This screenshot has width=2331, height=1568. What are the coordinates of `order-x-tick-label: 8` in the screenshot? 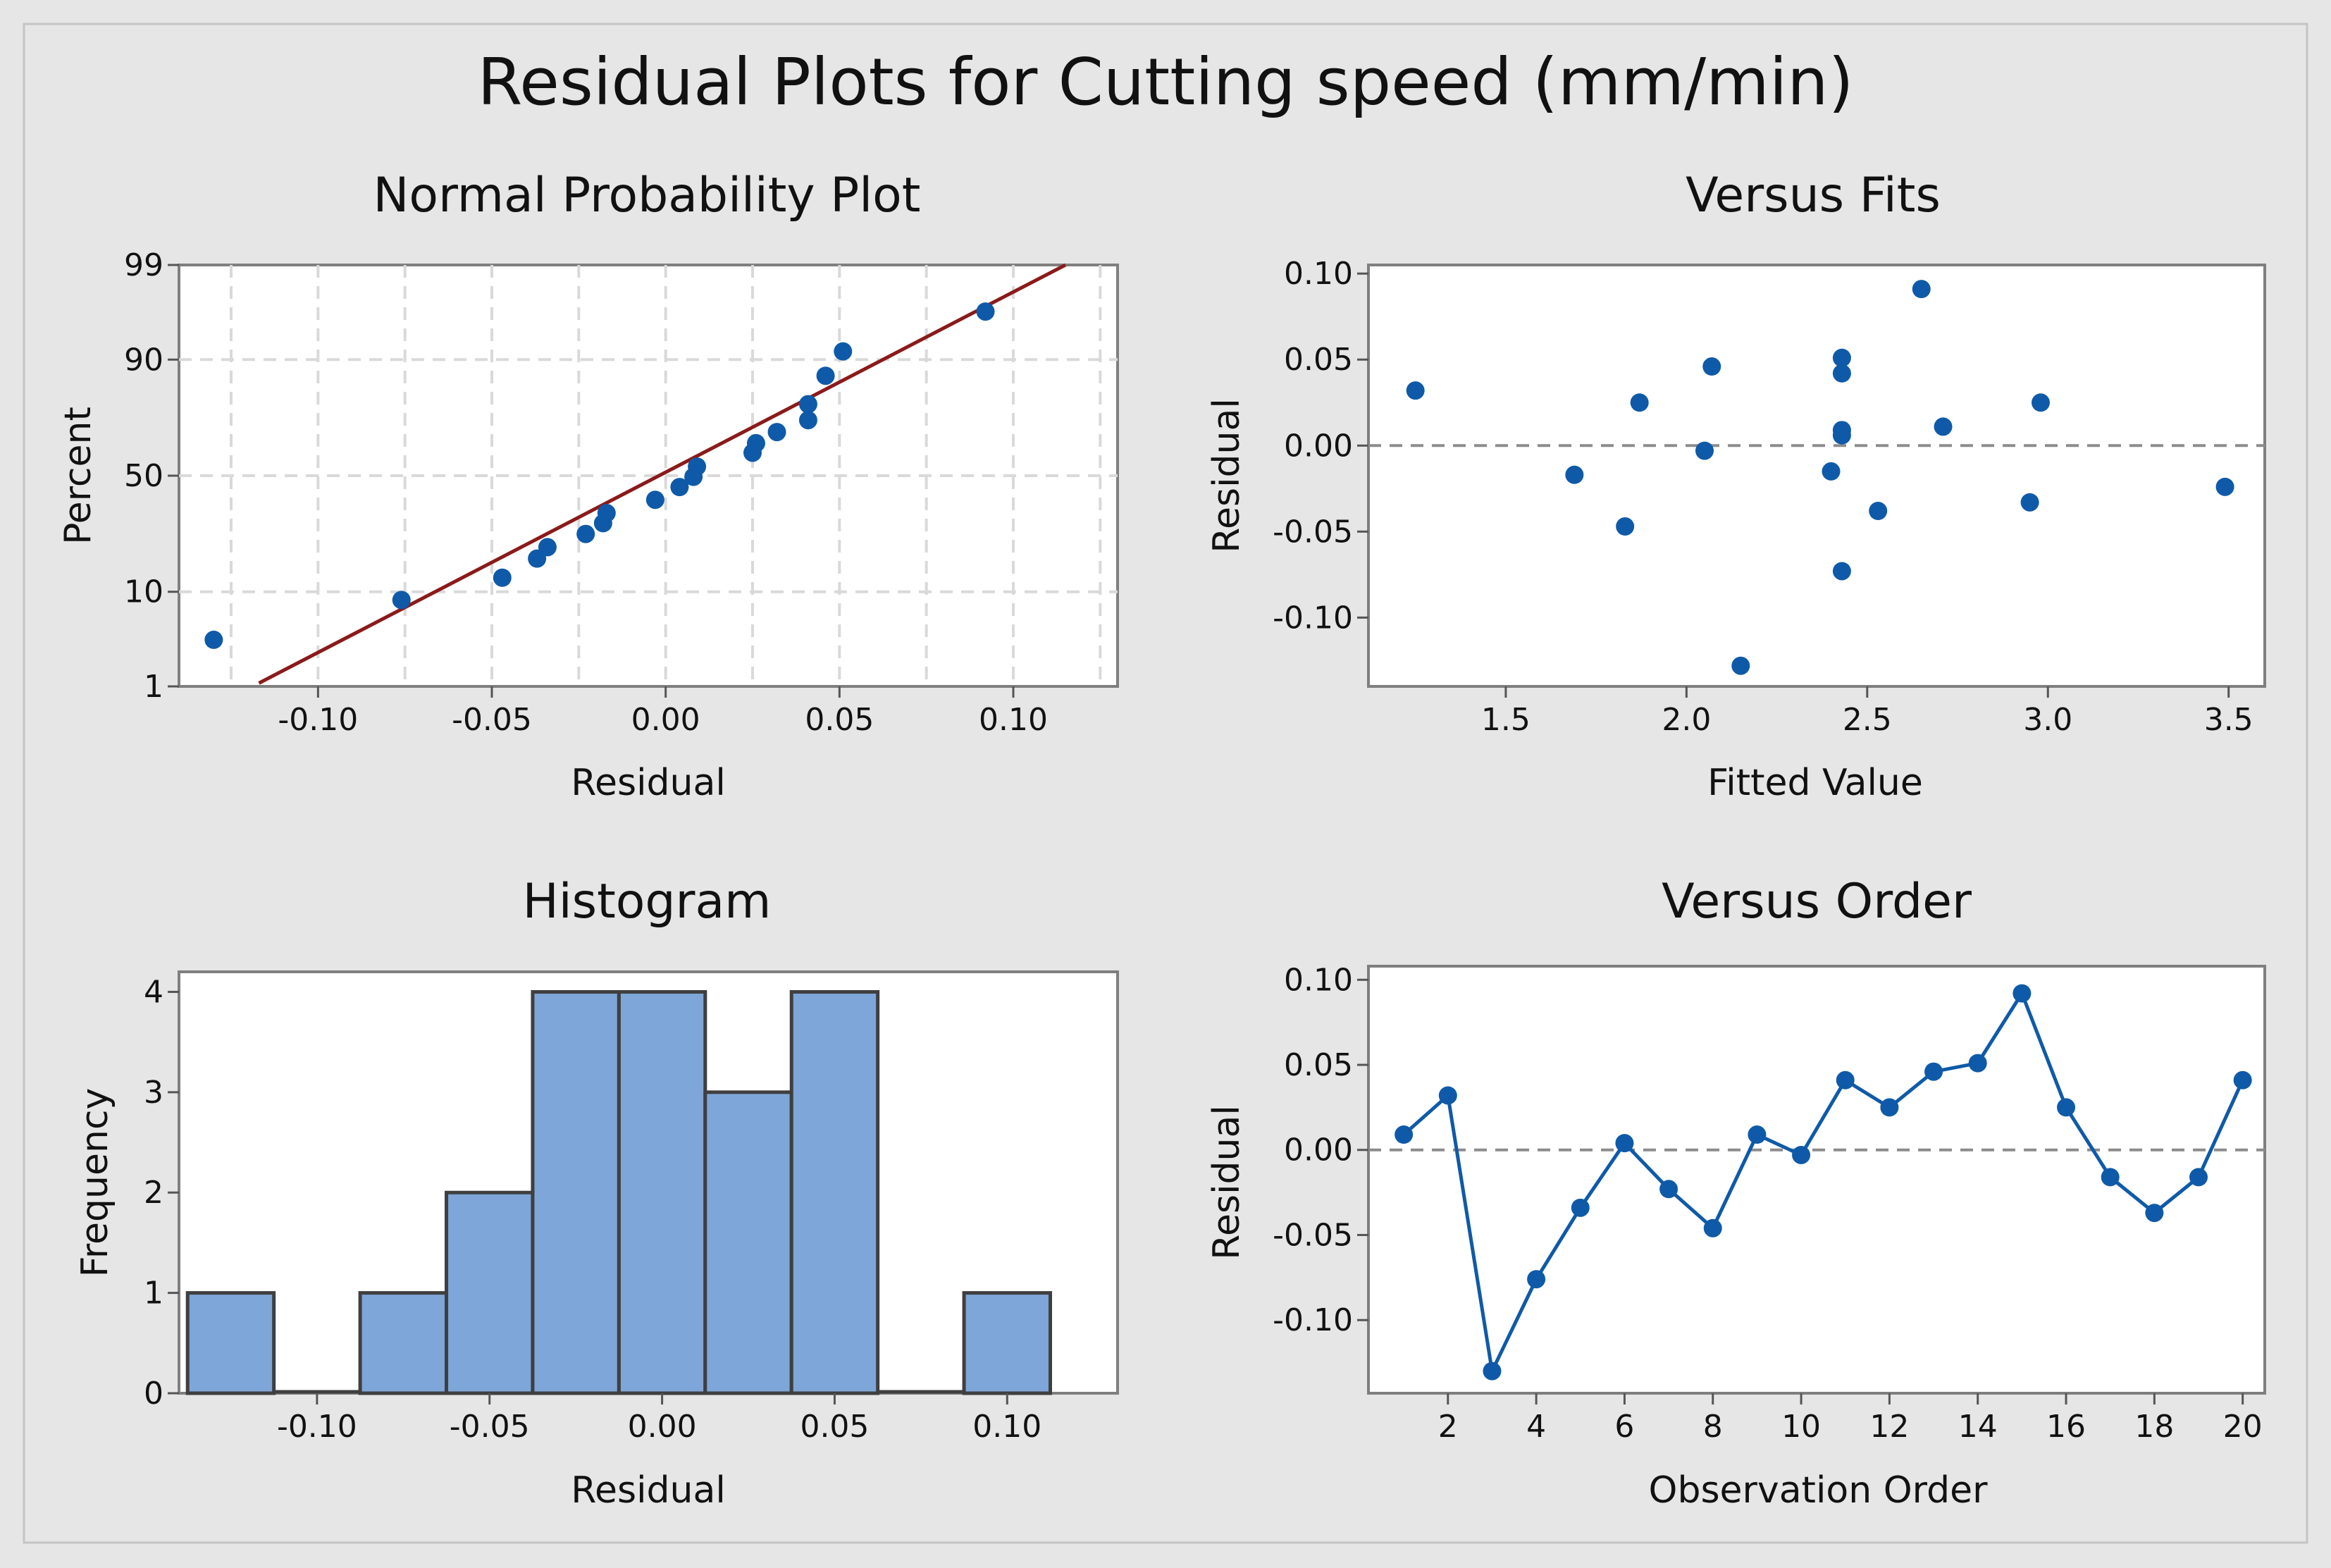 It's located at (1713, 1427).